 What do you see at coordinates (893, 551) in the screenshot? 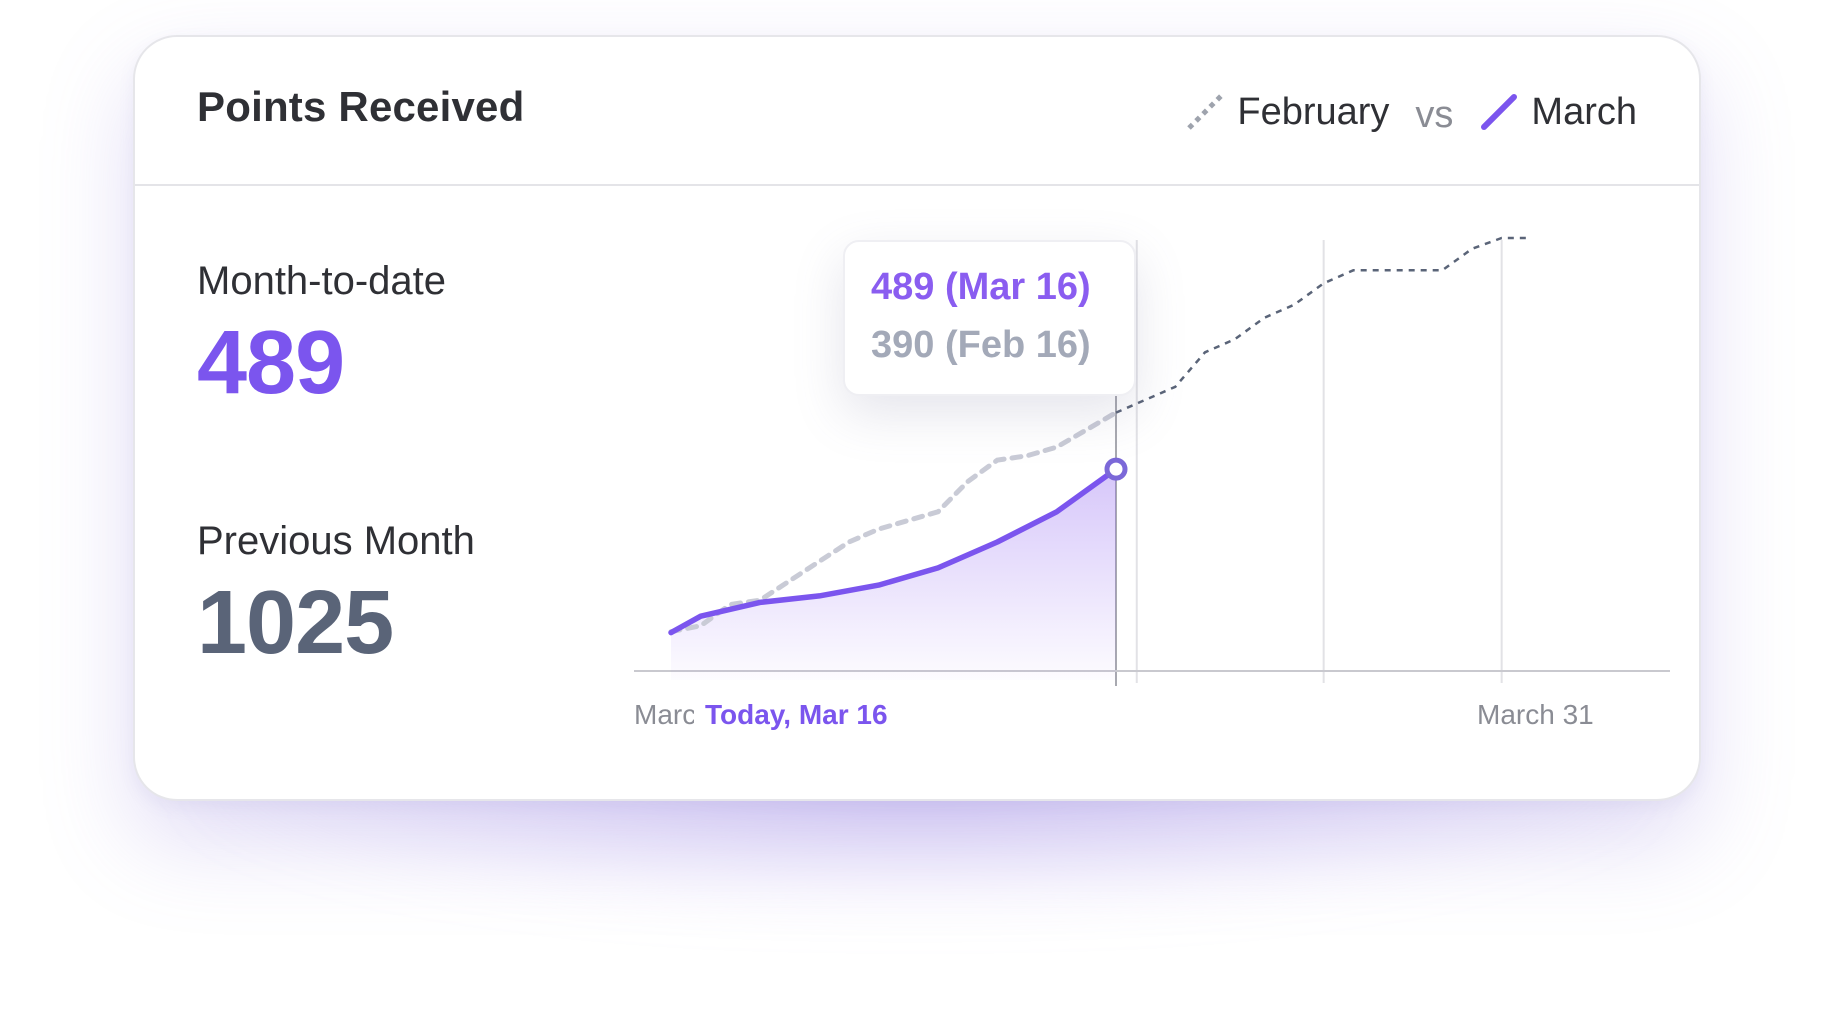
I see `march-series-line` at bounding box center [893, 551].